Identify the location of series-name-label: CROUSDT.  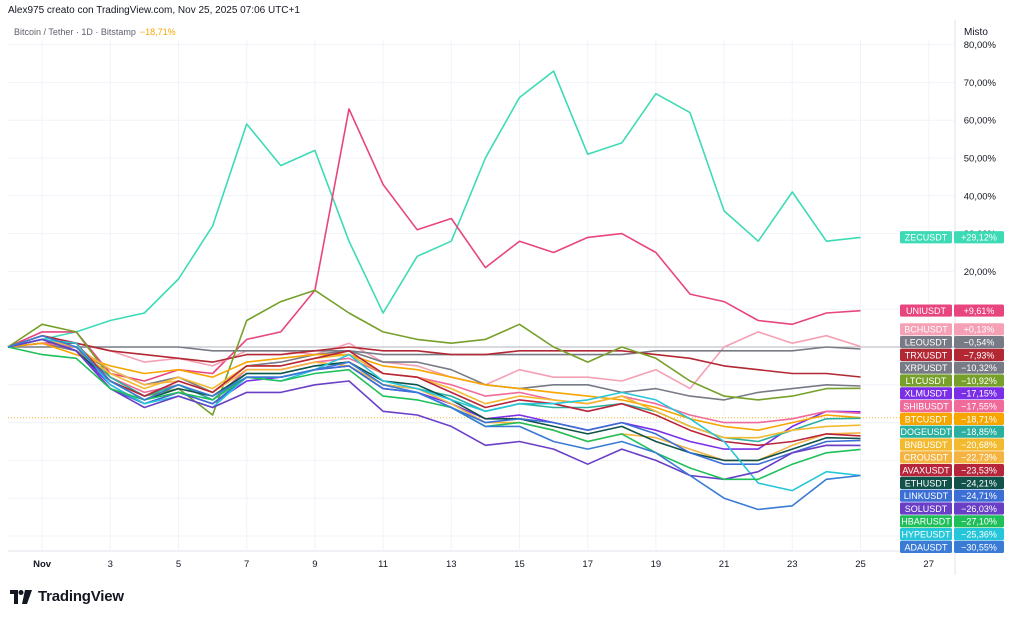
(926, 458).